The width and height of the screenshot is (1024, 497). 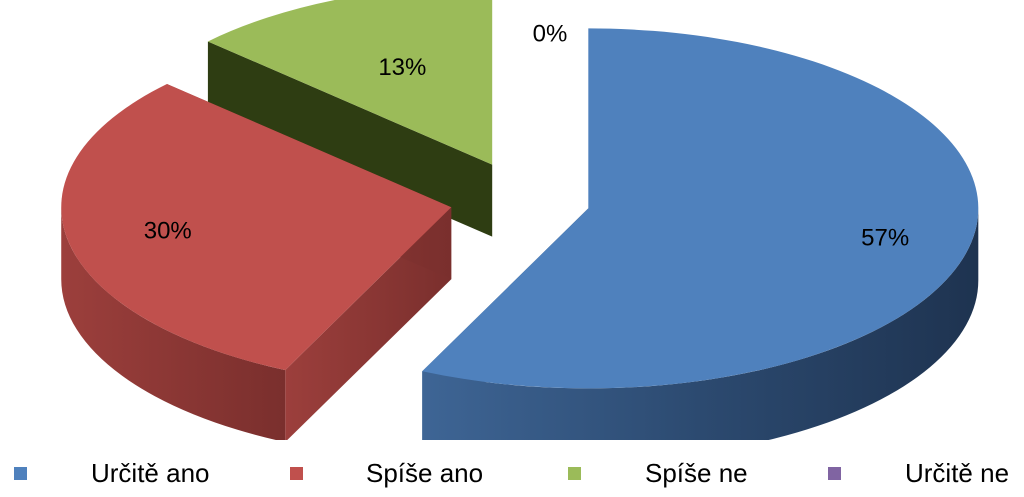 What do you see at coordinates (425, 473) in the screenshot?
I see `legend-label: Spíše ano` at bounding box center [425, 473].